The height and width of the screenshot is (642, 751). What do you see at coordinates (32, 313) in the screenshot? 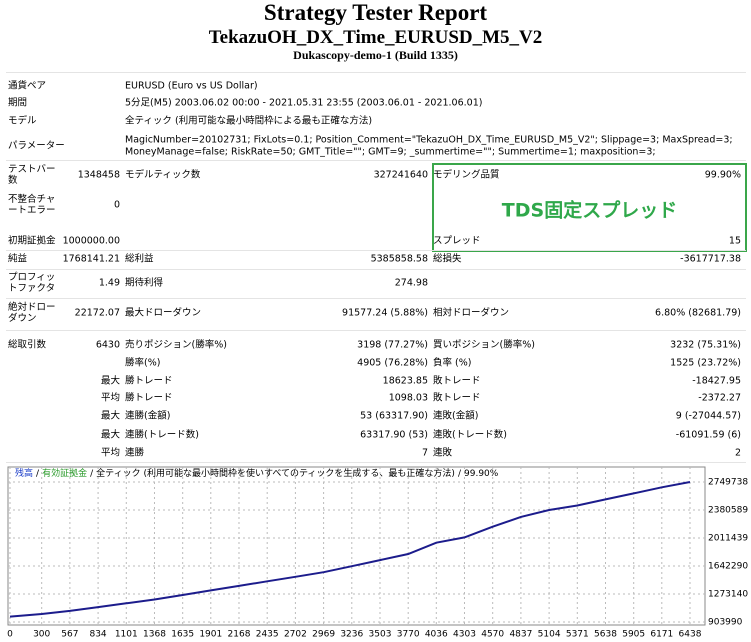
I see `stat-label: 絶対ドローダウン` at bounding box center [32, 313].